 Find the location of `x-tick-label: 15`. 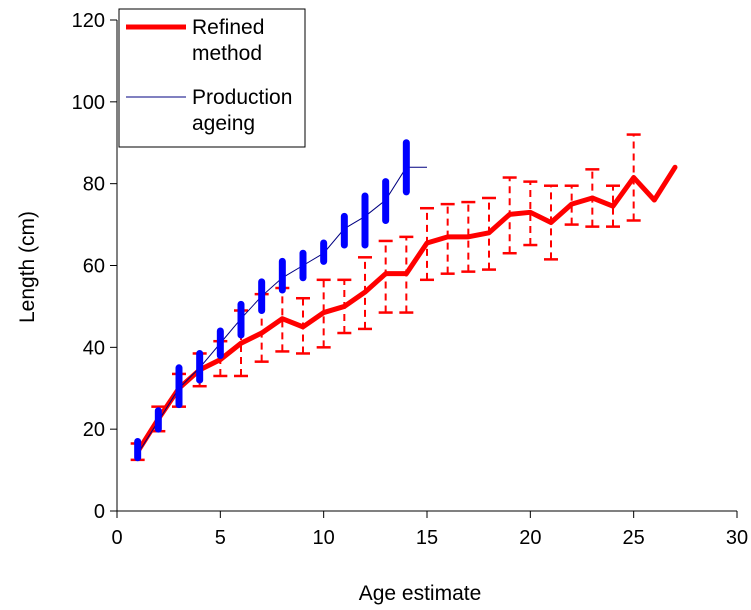

x-tick-label: 15 is located at coordinates (427, 538).